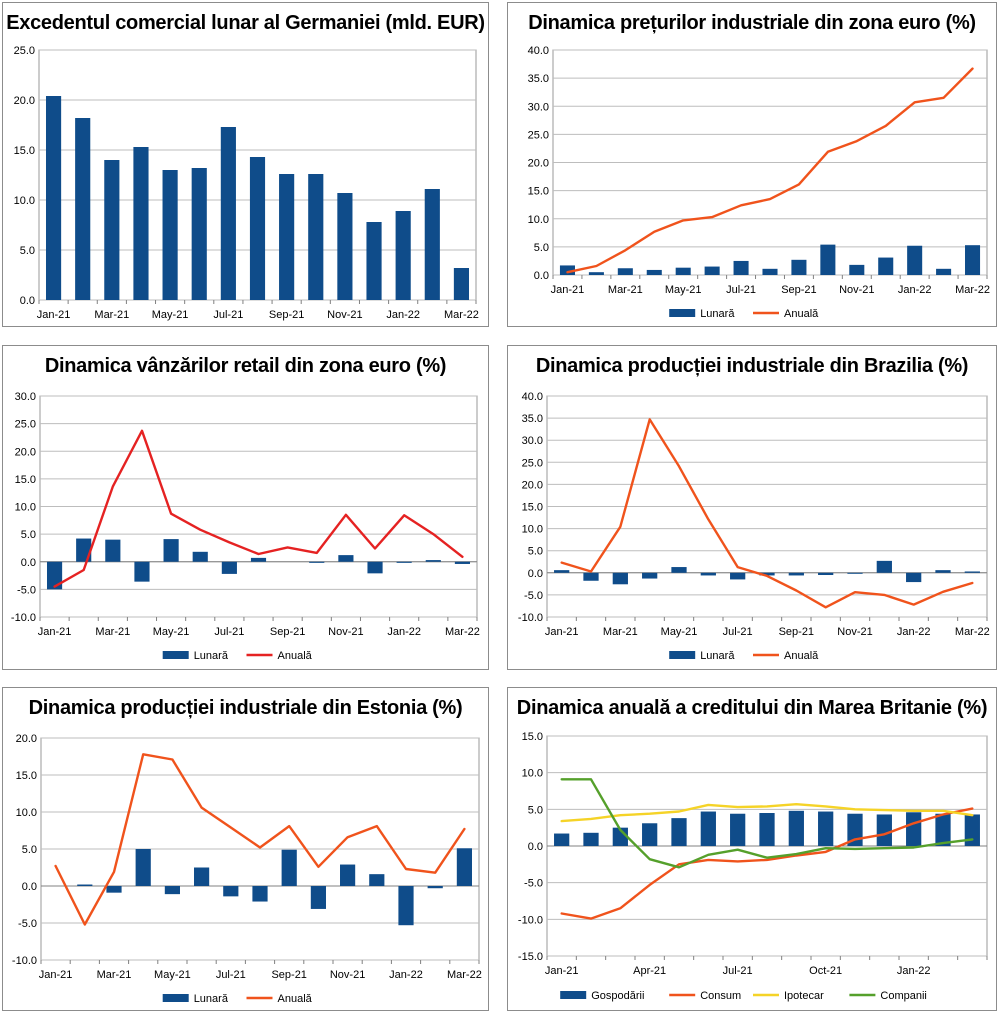 This screenshot has width=1000, height=1013. Describe the element at coordinates (903, 996) in the screenshot. I see `legend-label-companii: Companii` at that location.